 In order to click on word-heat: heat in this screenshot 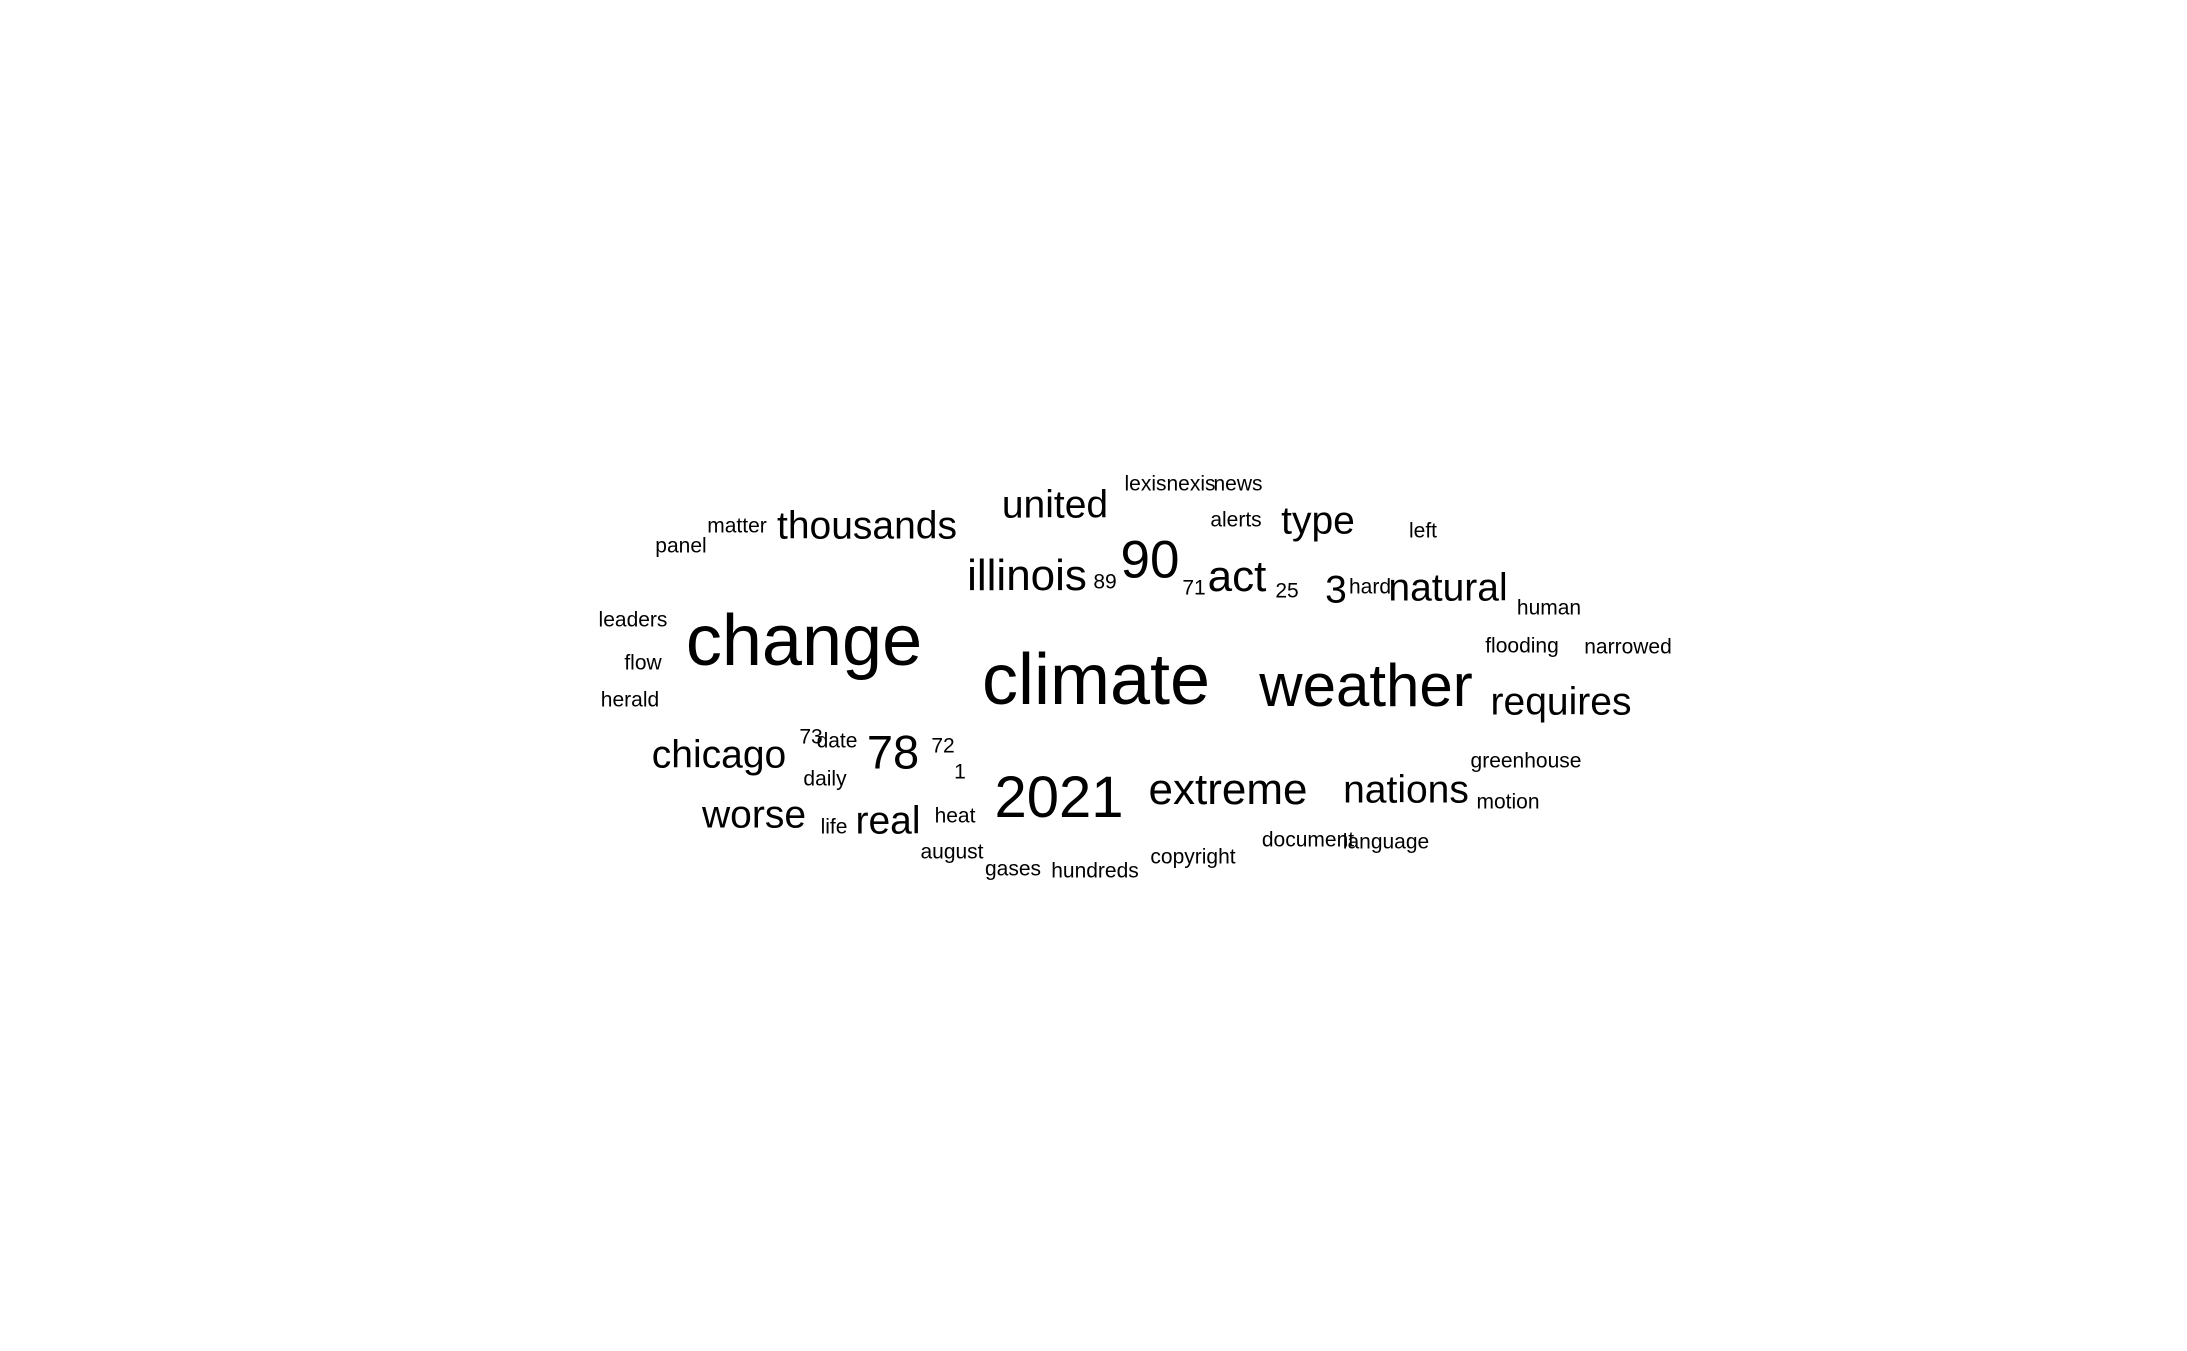, I will do `click(955, 816)`.